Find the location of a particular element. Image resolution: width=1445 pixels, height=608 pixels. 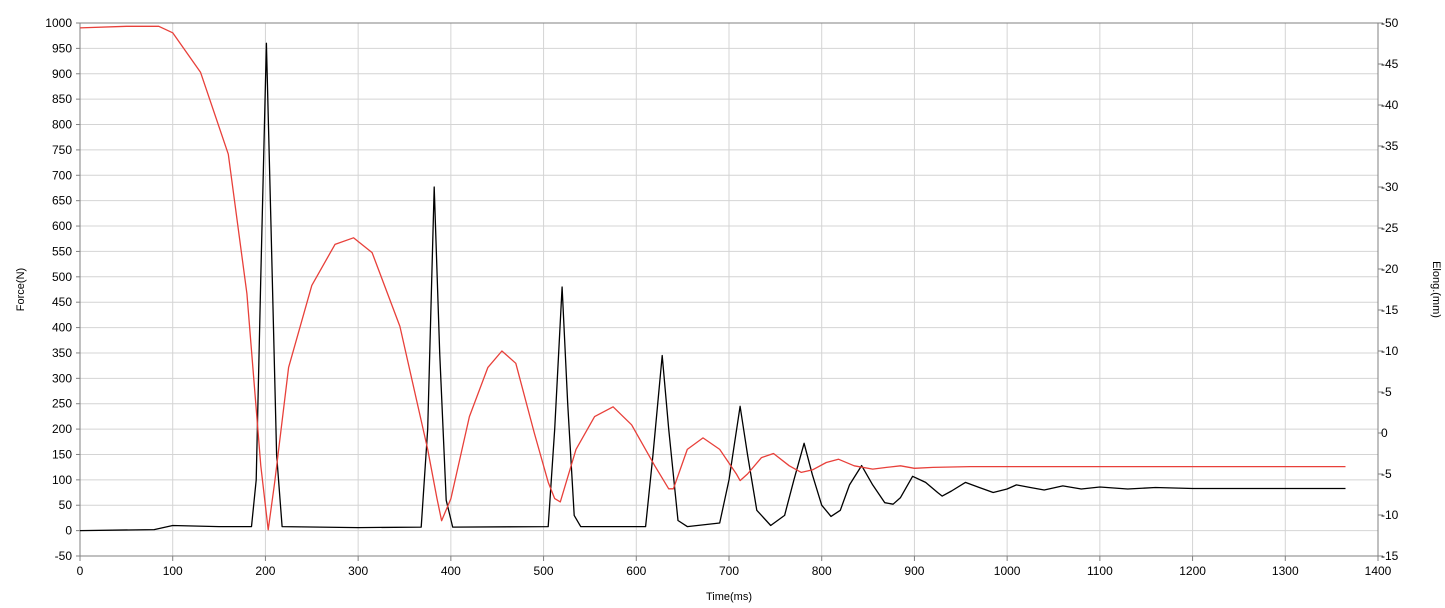

y2-tick-label: -30 is located at coordinates (1390, 187).